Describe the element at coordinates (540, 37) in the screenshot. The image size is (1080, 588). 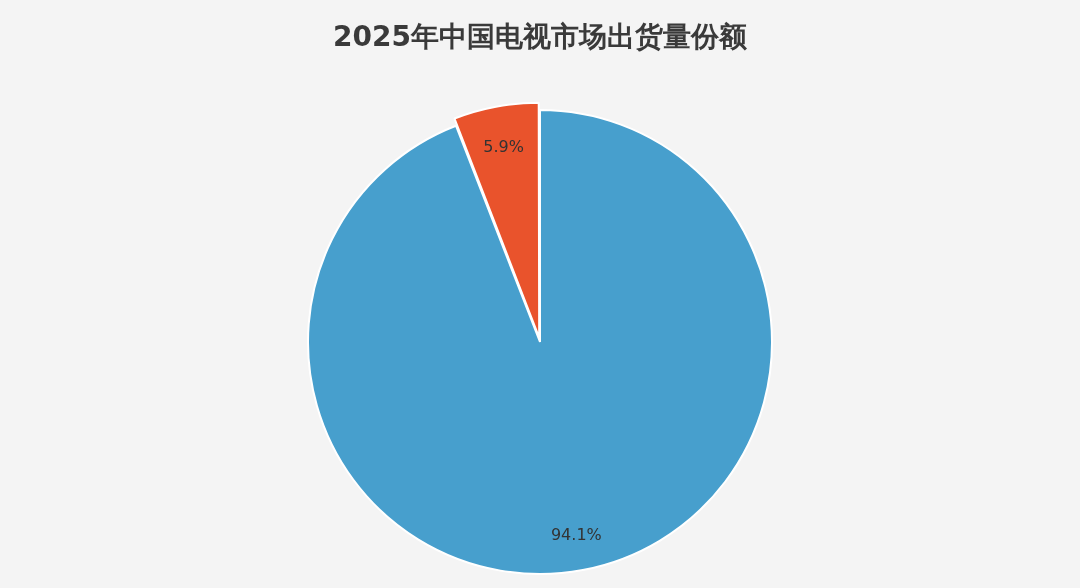
I see `chart-title: 2025年中国电视市场出货量份额` at that location.